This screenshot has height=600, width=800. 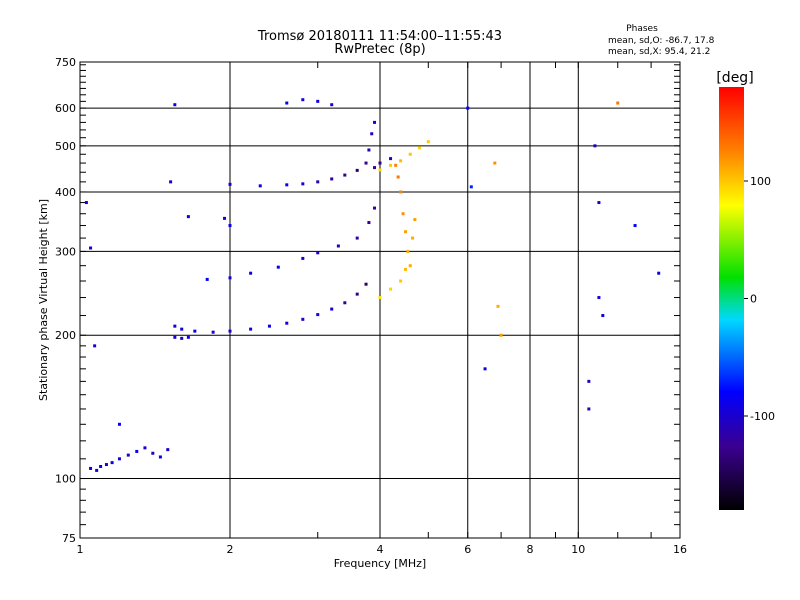 What do you see at coordinates (65, 108) in the screenshot?
I see `y-tick-label: 600` at bounding box center [65, 108].